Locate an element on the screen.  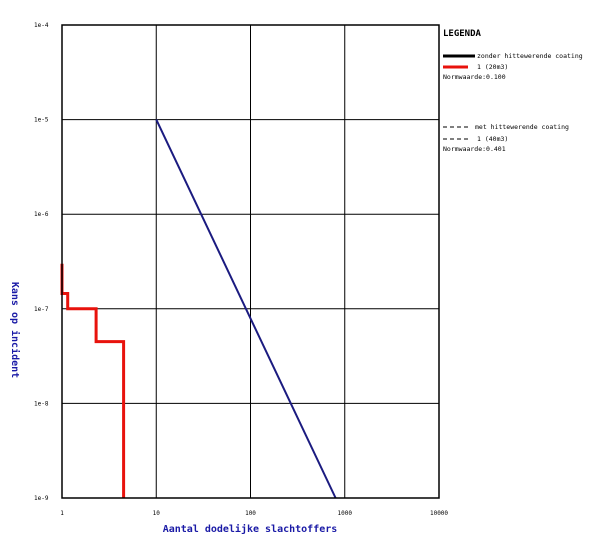
legend-item-text: Normwaarde:0.401 is located at coordinates (474, 149).